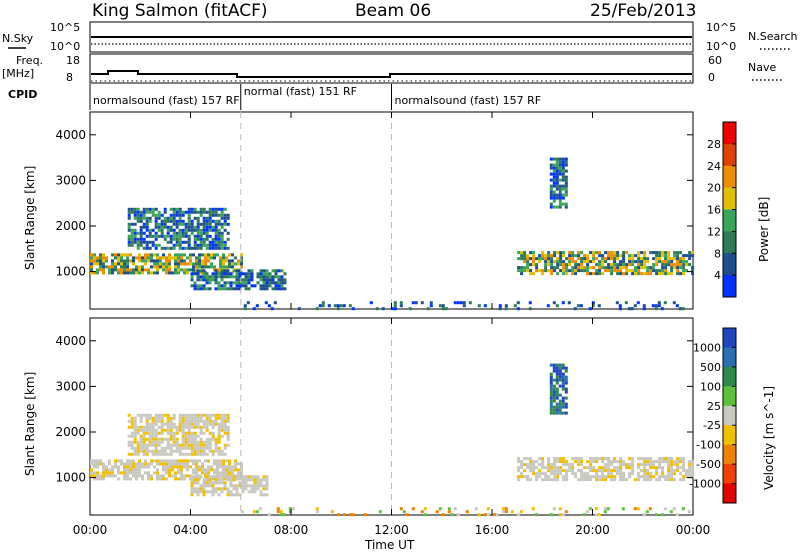 This screenshot has width=800, height=558. Describe the element at coordinates (729, 493) in the screenshot. I see `velocity-colorbar-swatch` at that location.